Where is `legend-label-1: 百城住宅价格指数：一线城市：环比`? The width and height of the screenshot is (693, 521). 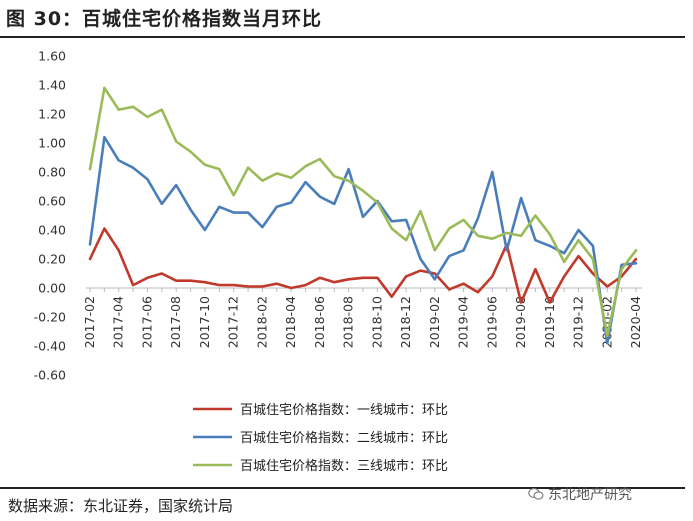
legend-label-1: 百城住宅价格指数：一线城市：环比 is located at coordinates (344, 410).